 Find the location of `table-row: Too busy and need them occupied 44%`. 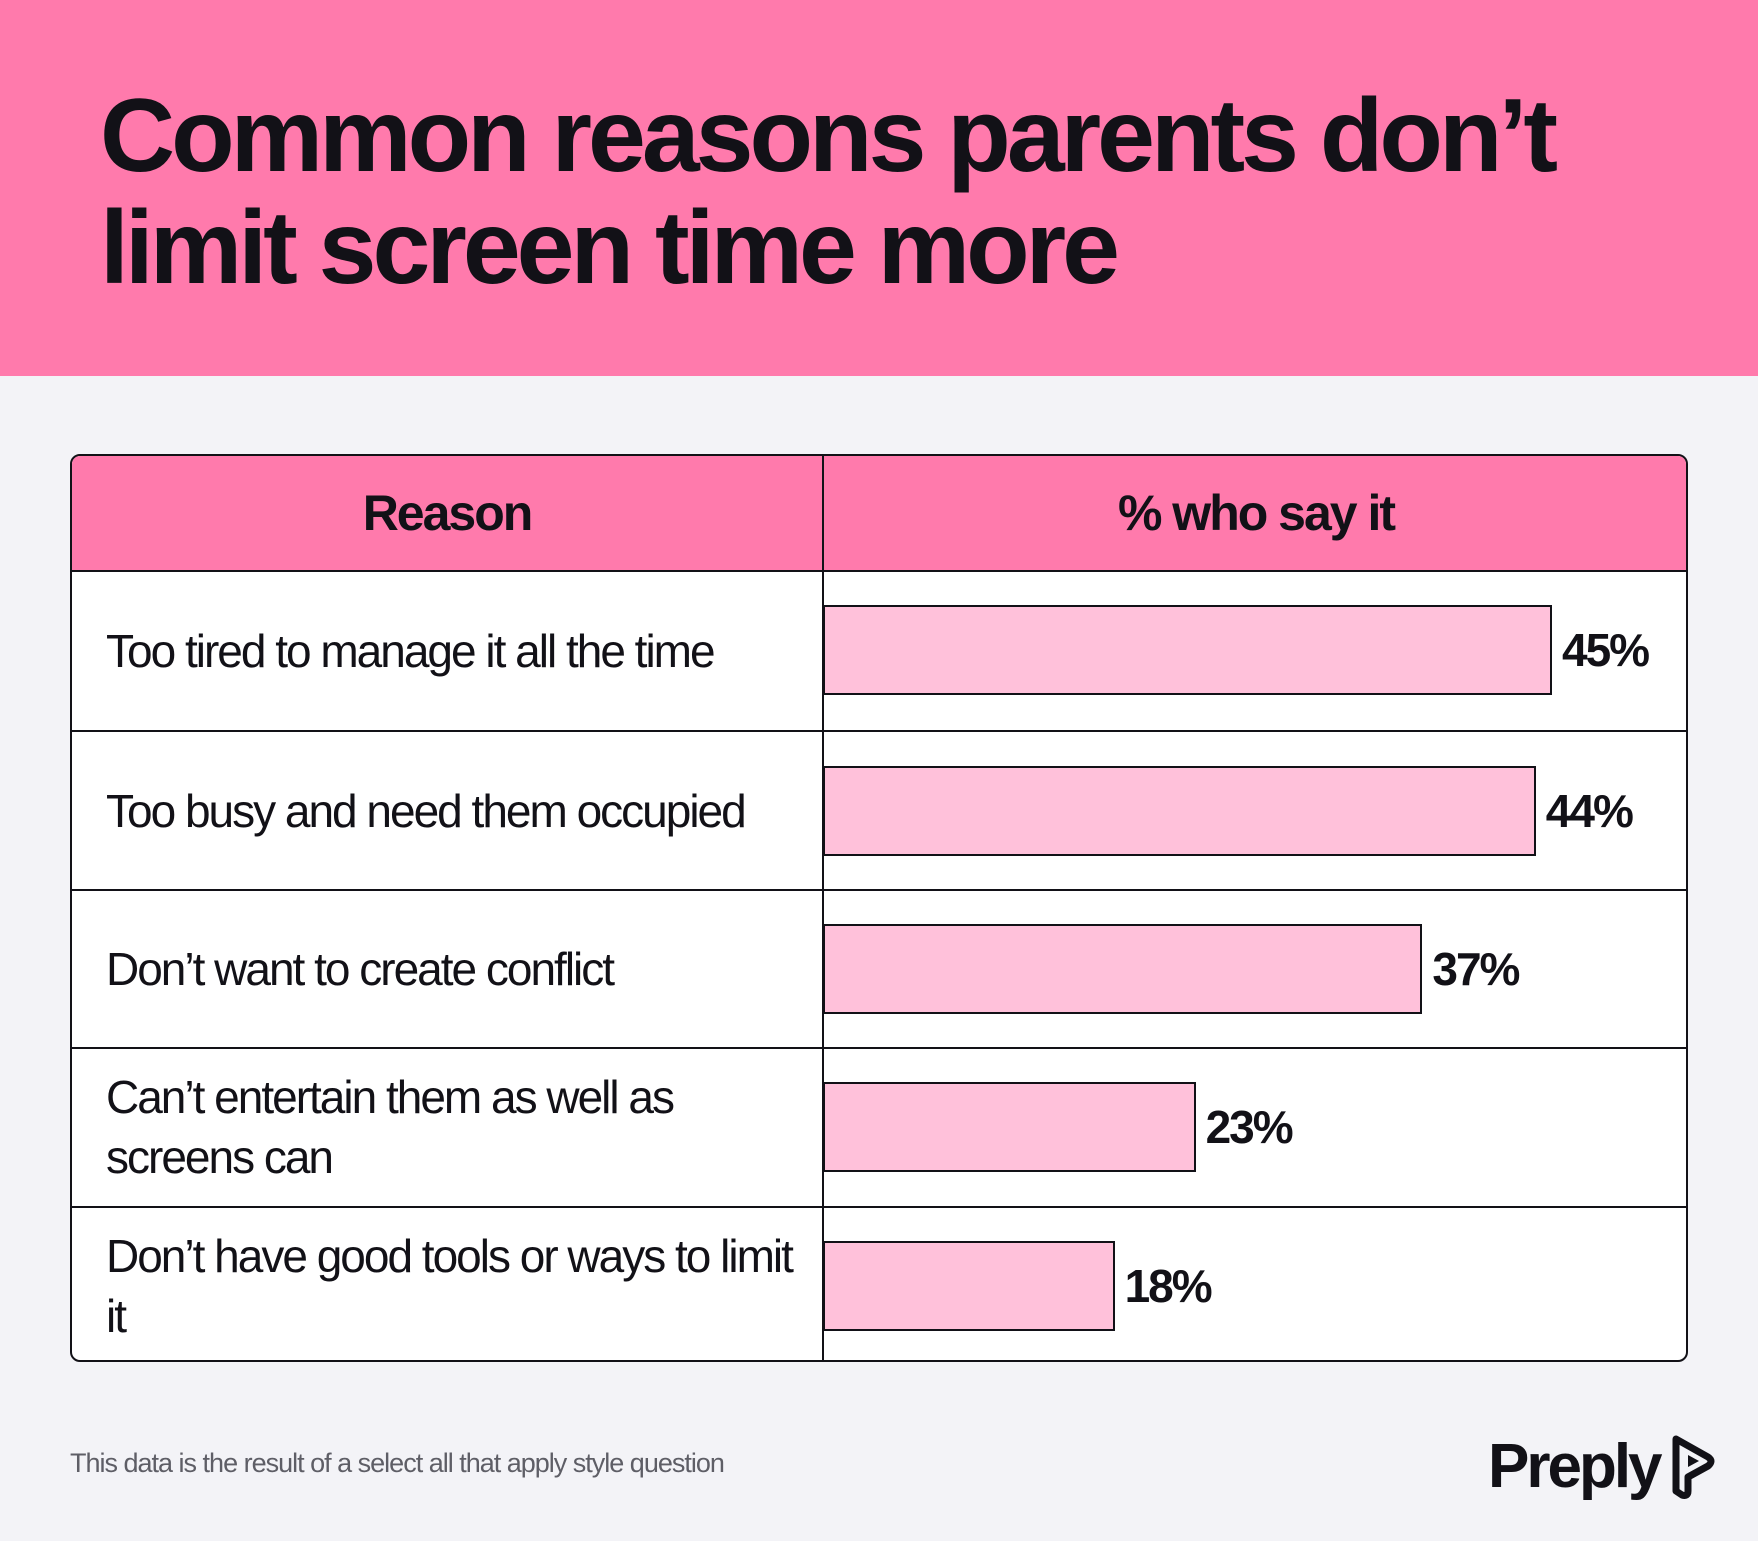

table-row: Too busy and need them occupied 44% is located at coordinates (879, 809).